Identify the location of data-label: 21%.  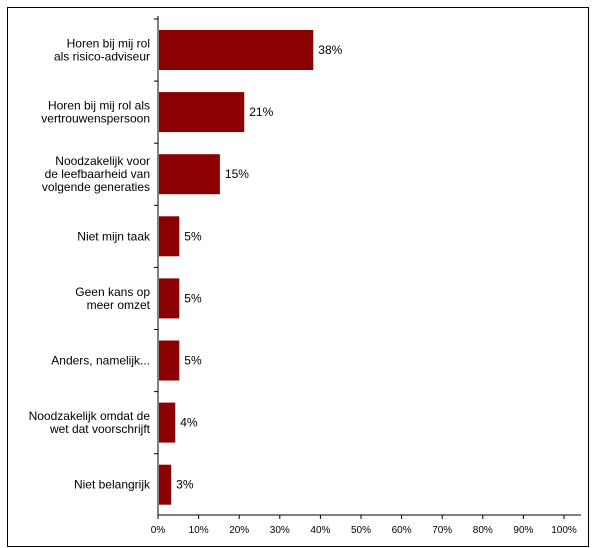
(261, 112).